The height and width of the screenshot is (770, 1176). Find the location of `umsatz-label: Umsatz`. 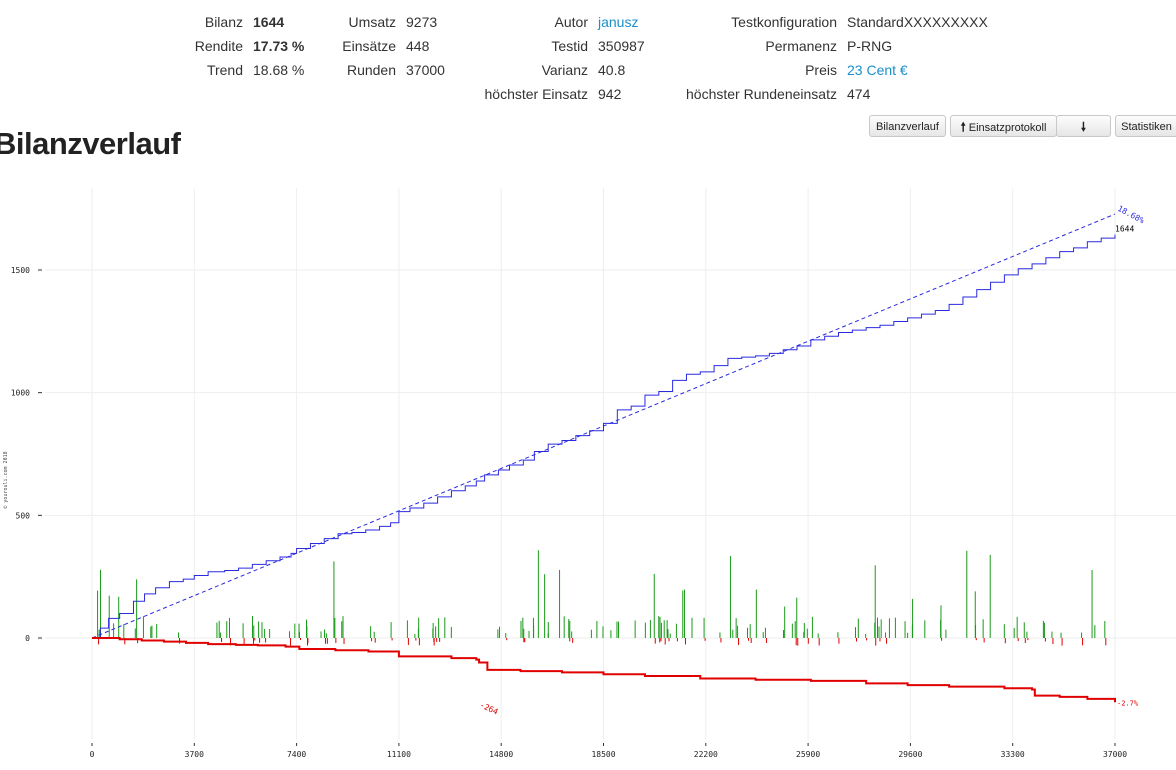

umsatz-label: Umsatz is located at coordinates (372, 22).